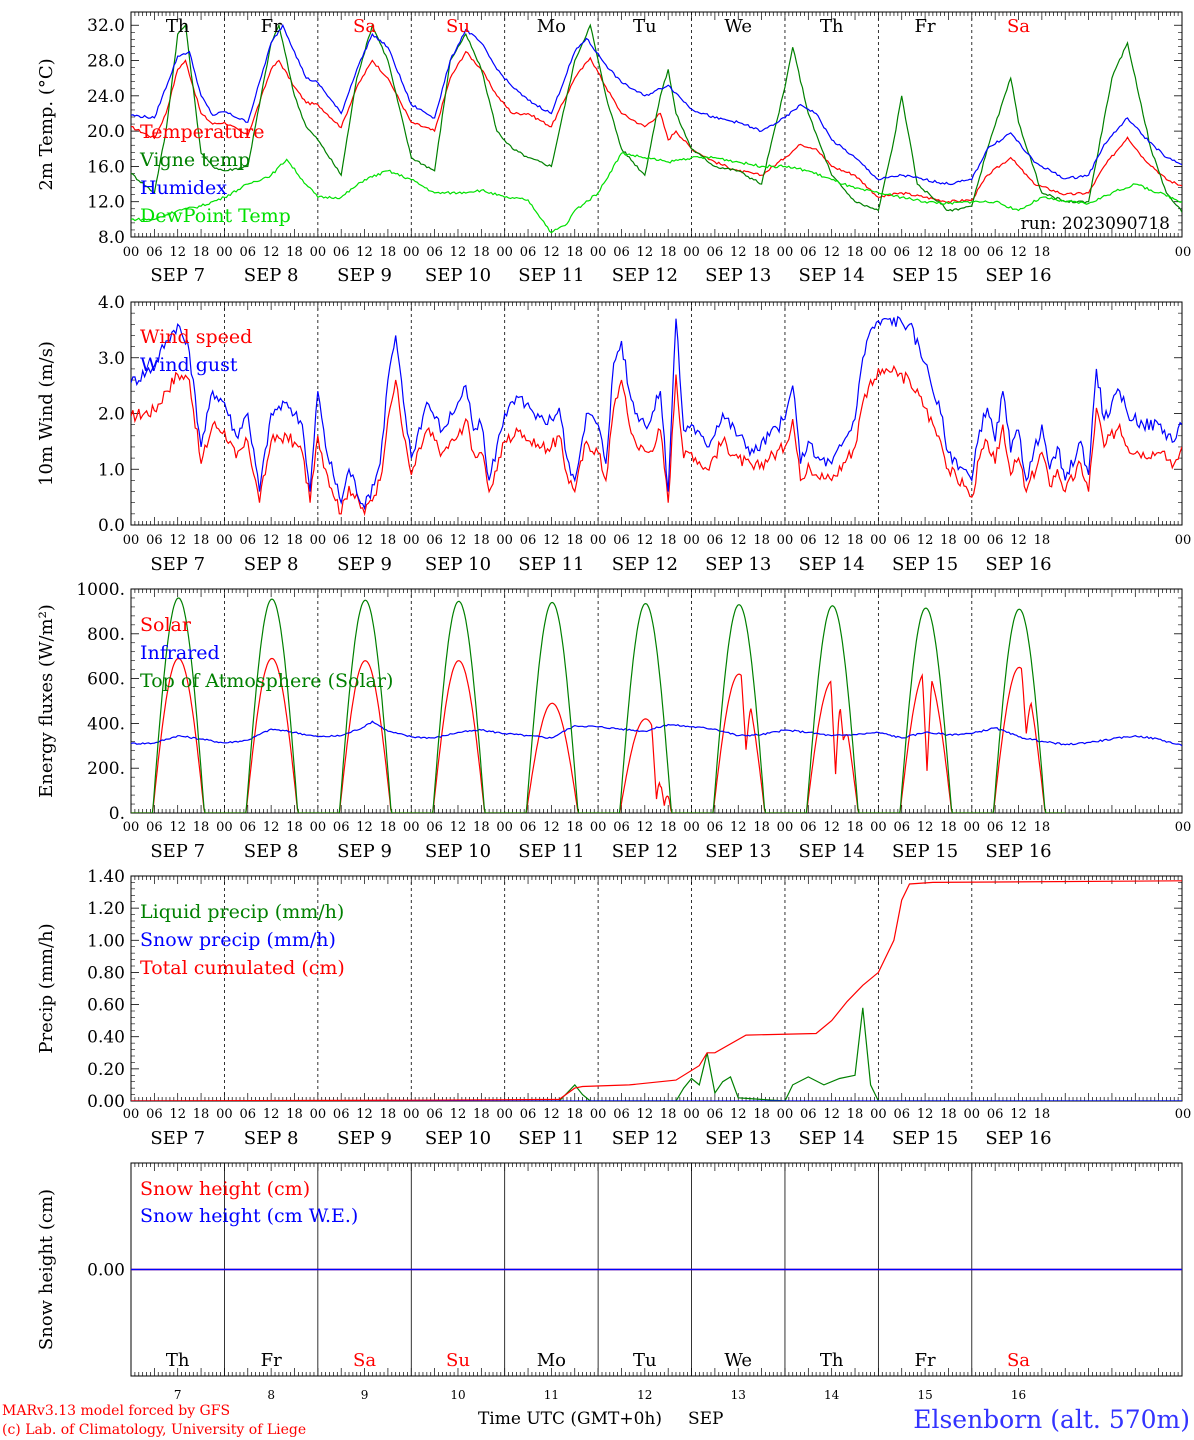  I want to click on energy-legend-entry: Top of Atmosphere (Solar), so click(266, 681).